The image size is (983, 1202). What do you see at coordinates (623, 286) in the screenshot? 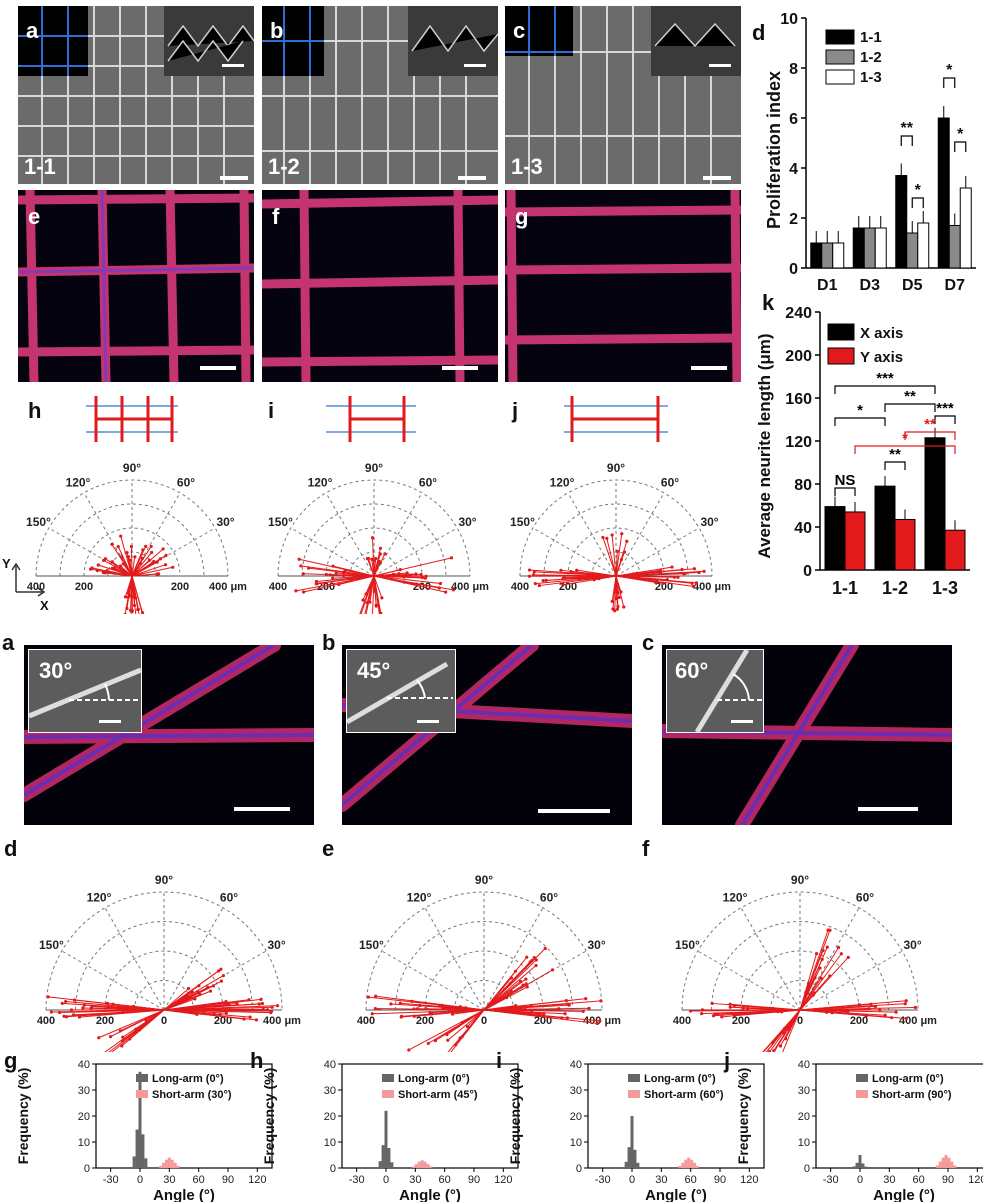
I see `fluor-panel-g: g` at bounding box center [623, 286].